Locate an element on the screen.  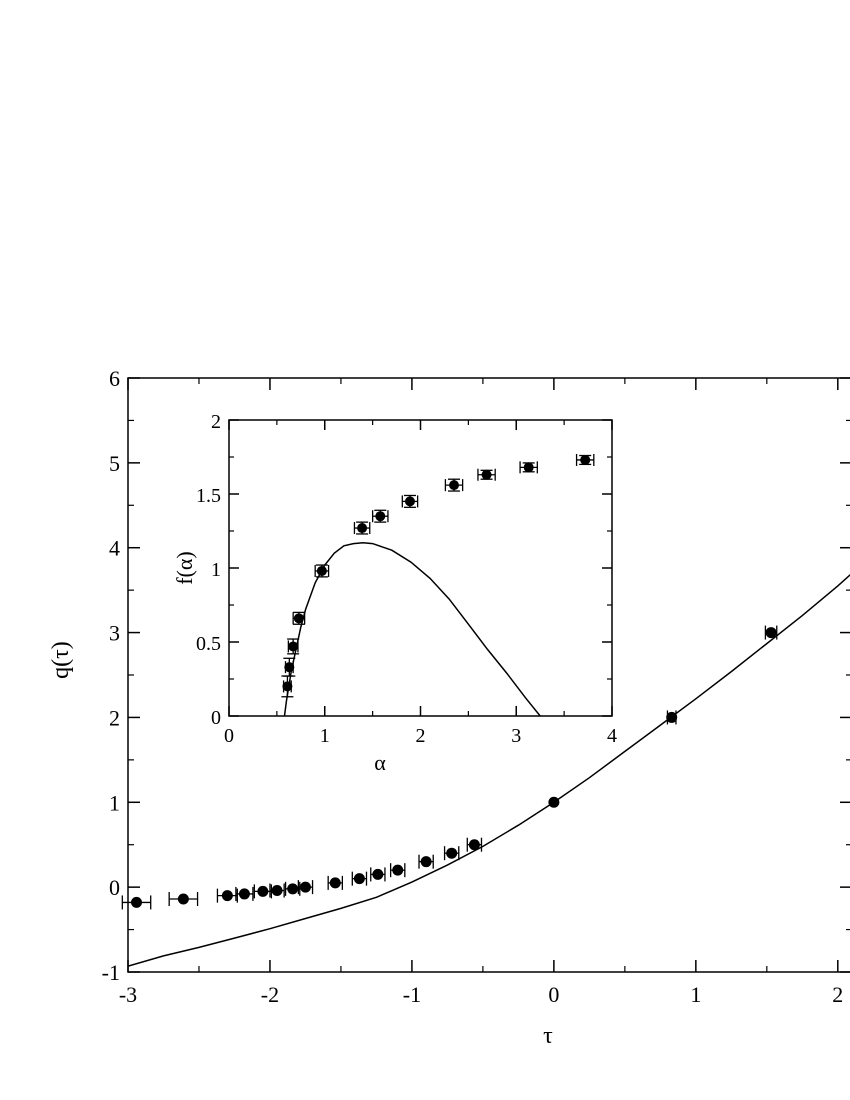
inset-y-tick-label: 2 is located at coordinates (216, 422).